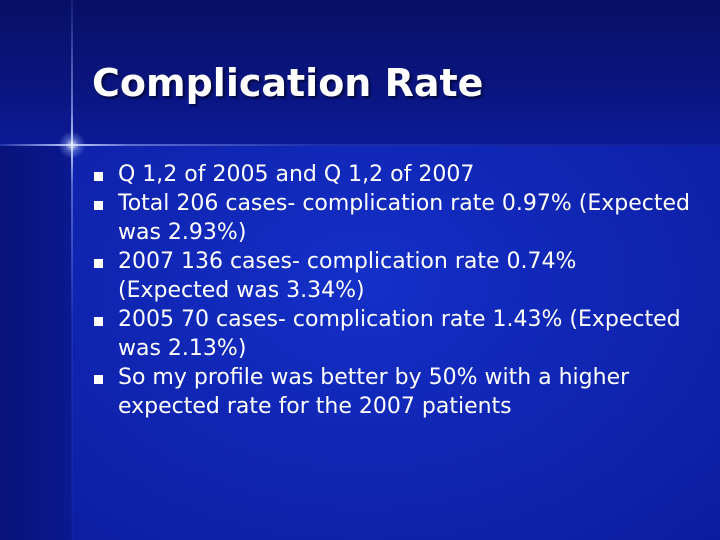 This screenshot has width=720, height=540. What do you see at coordinates (288, 83) in the screenshot?
I see `slide-title: Complication Rate` at bounding box center [288, 83].